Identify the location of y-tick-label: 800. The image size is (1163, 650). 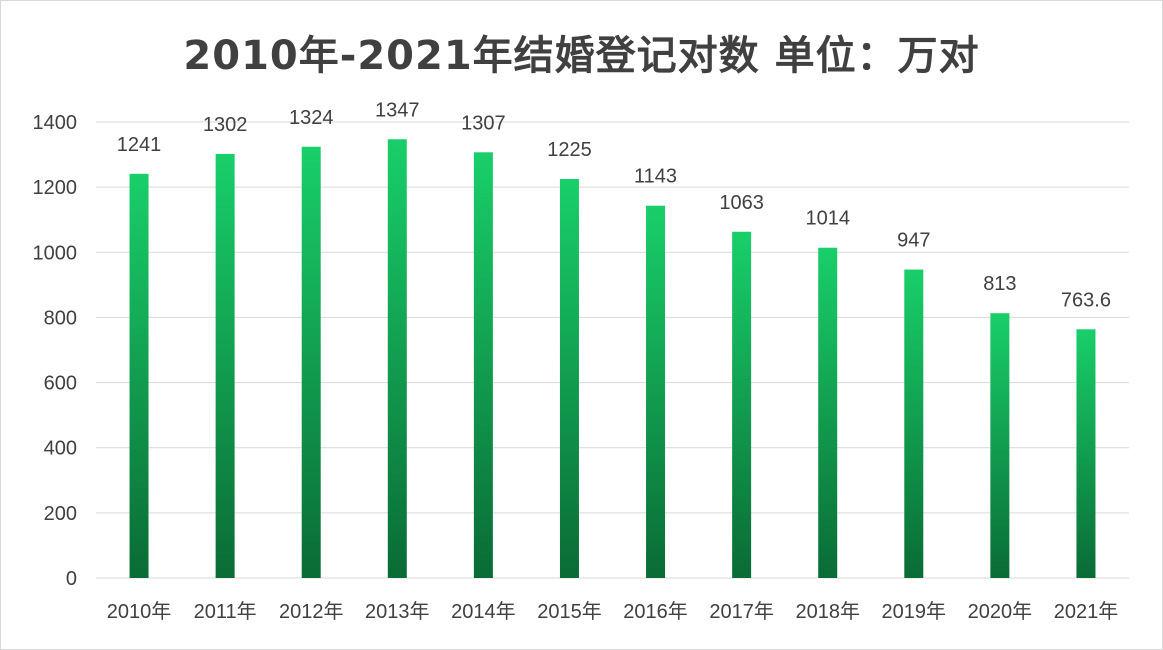
(60, 318).